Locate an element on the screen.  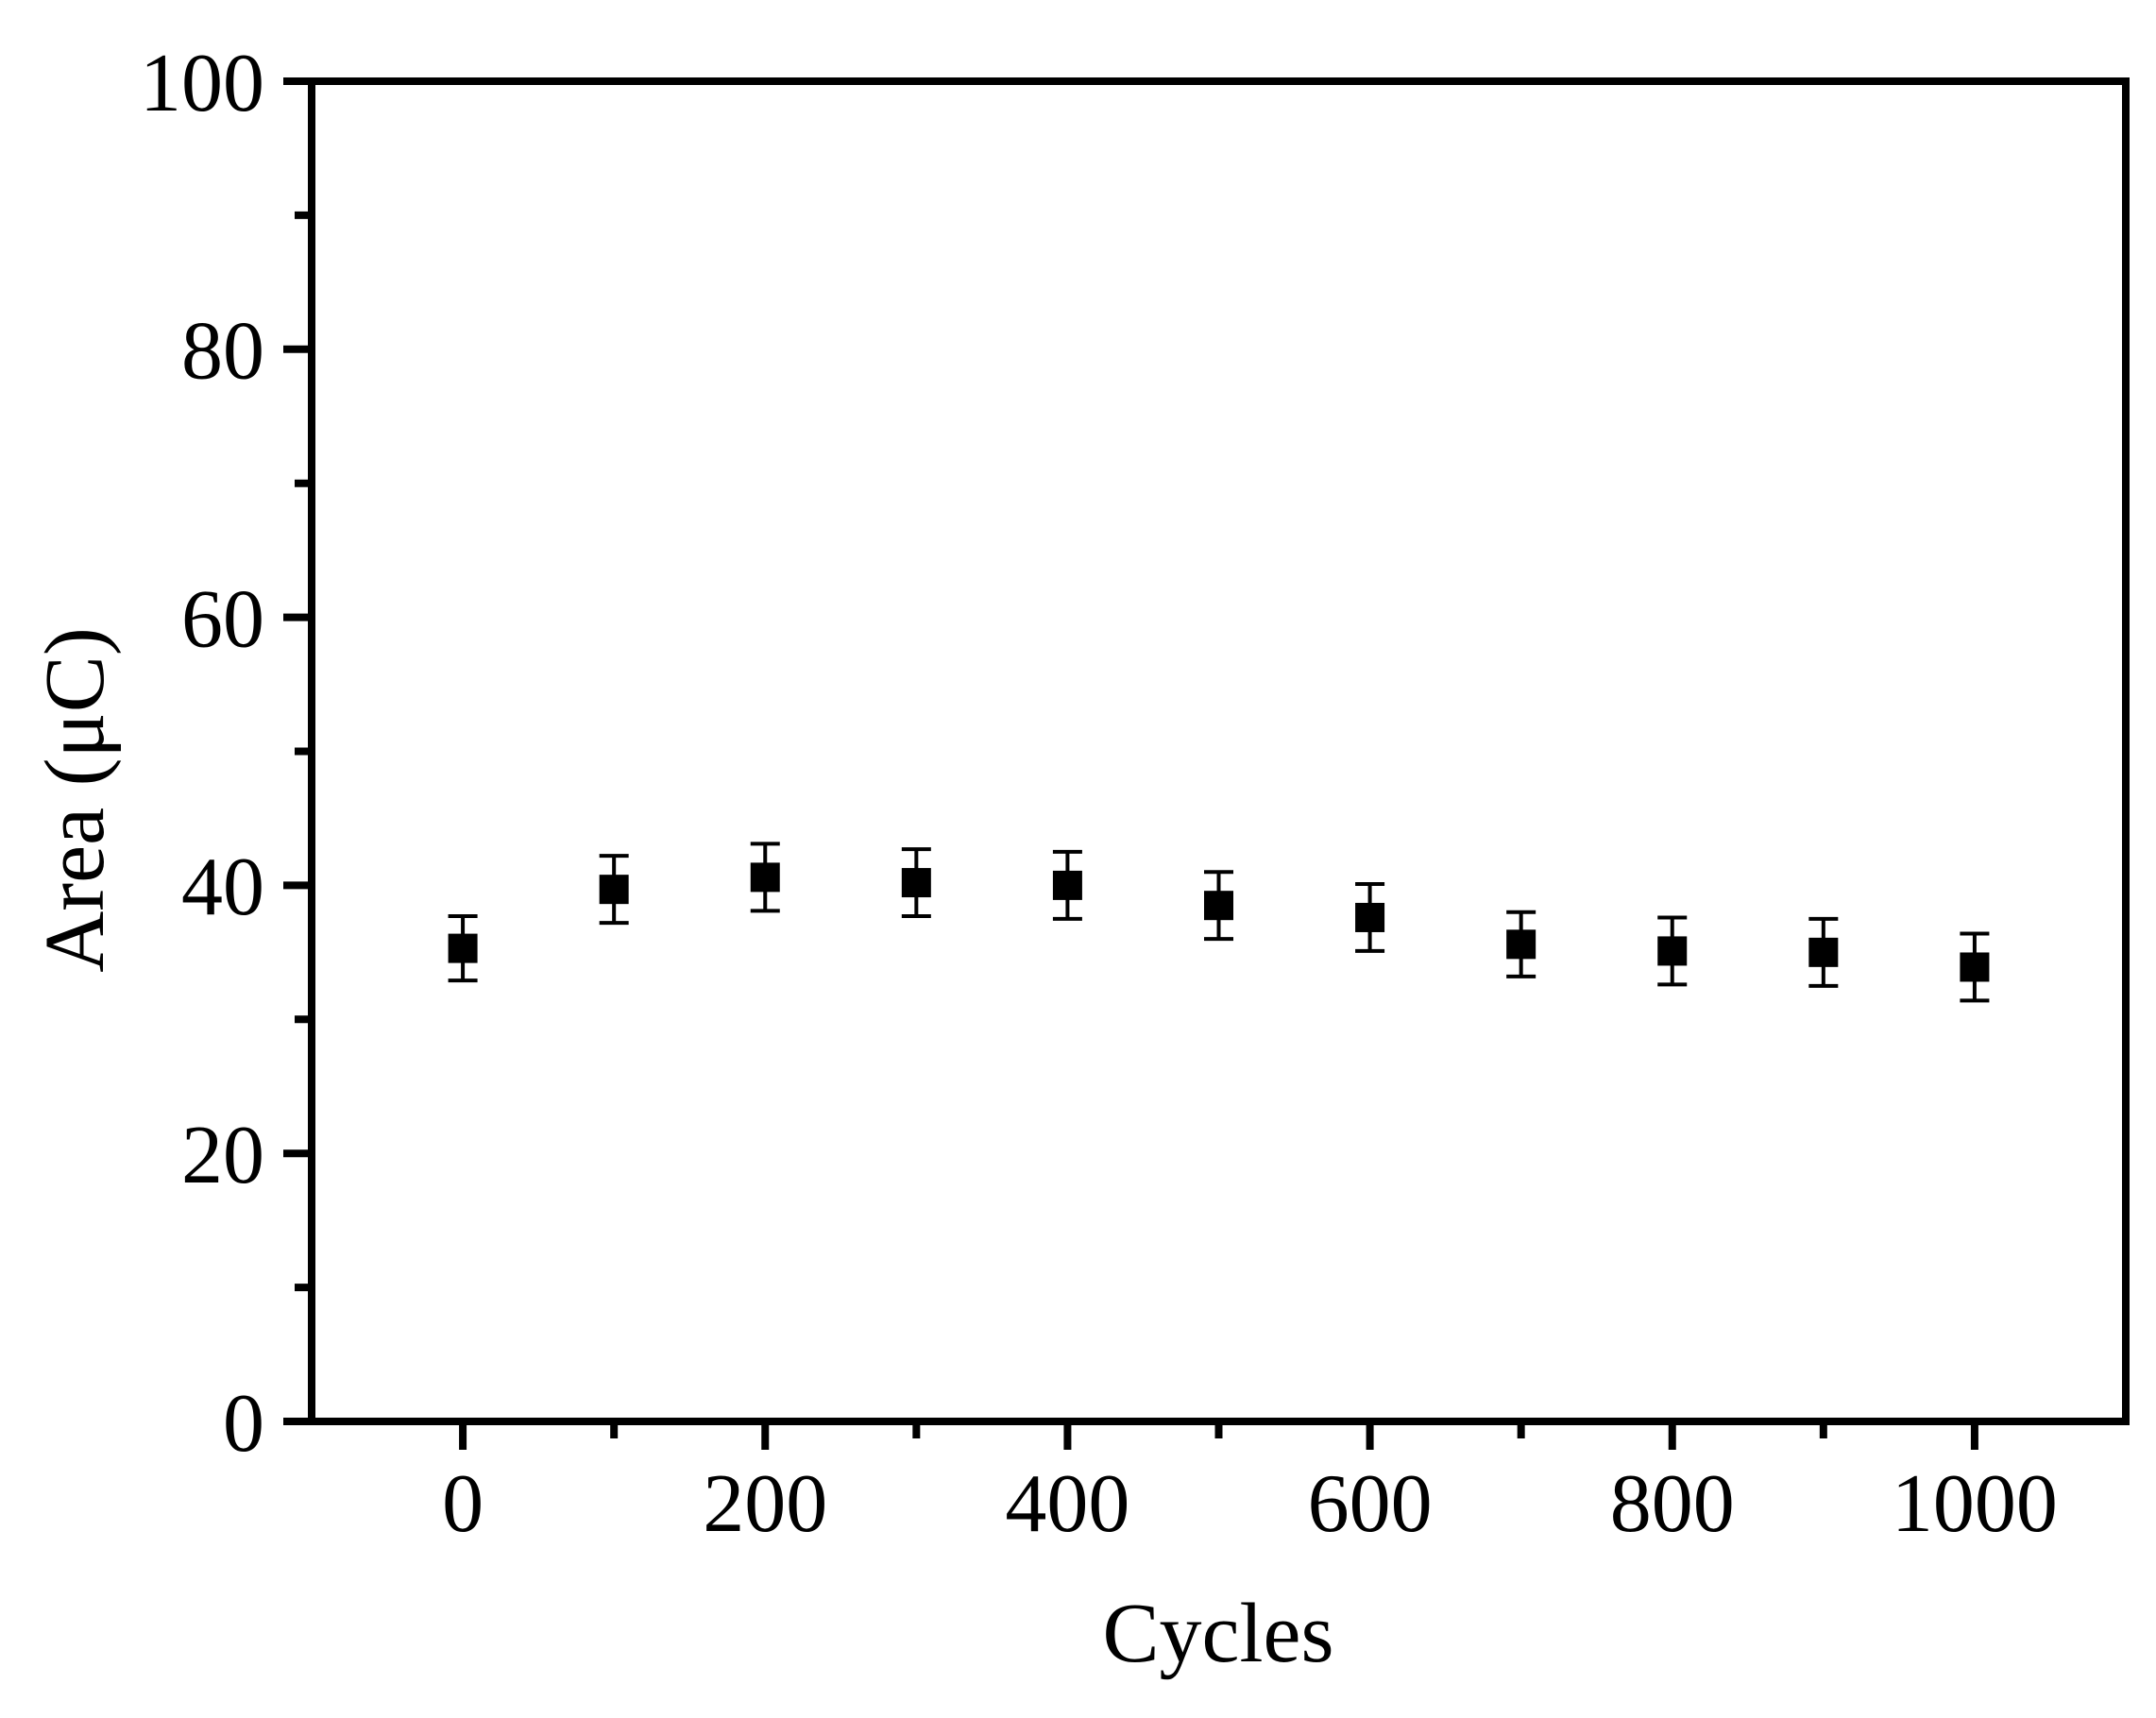
x-axis-title: Cycles is located at coordinates (1218, 1634).